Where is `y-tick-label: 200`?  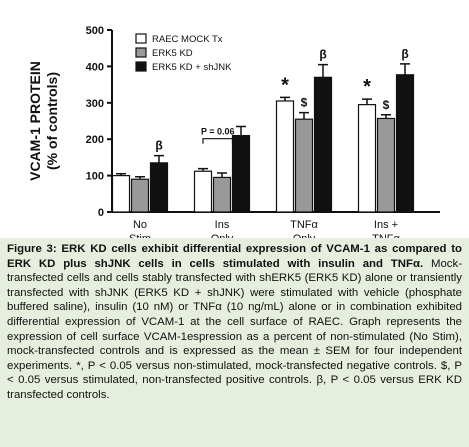
y-tick-label: 200 is located at coordinates (95, 140).